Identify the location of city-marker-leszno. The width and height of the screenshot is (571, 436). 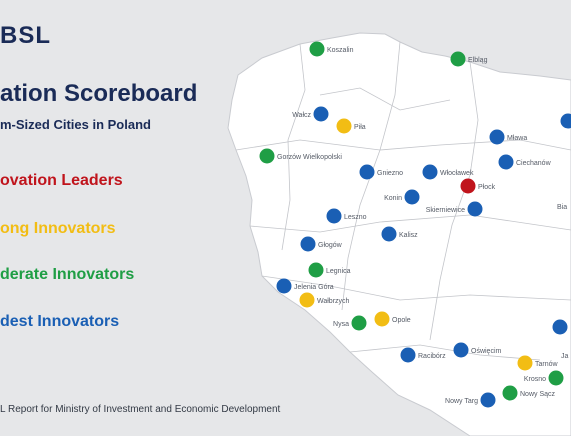
(334, 216).